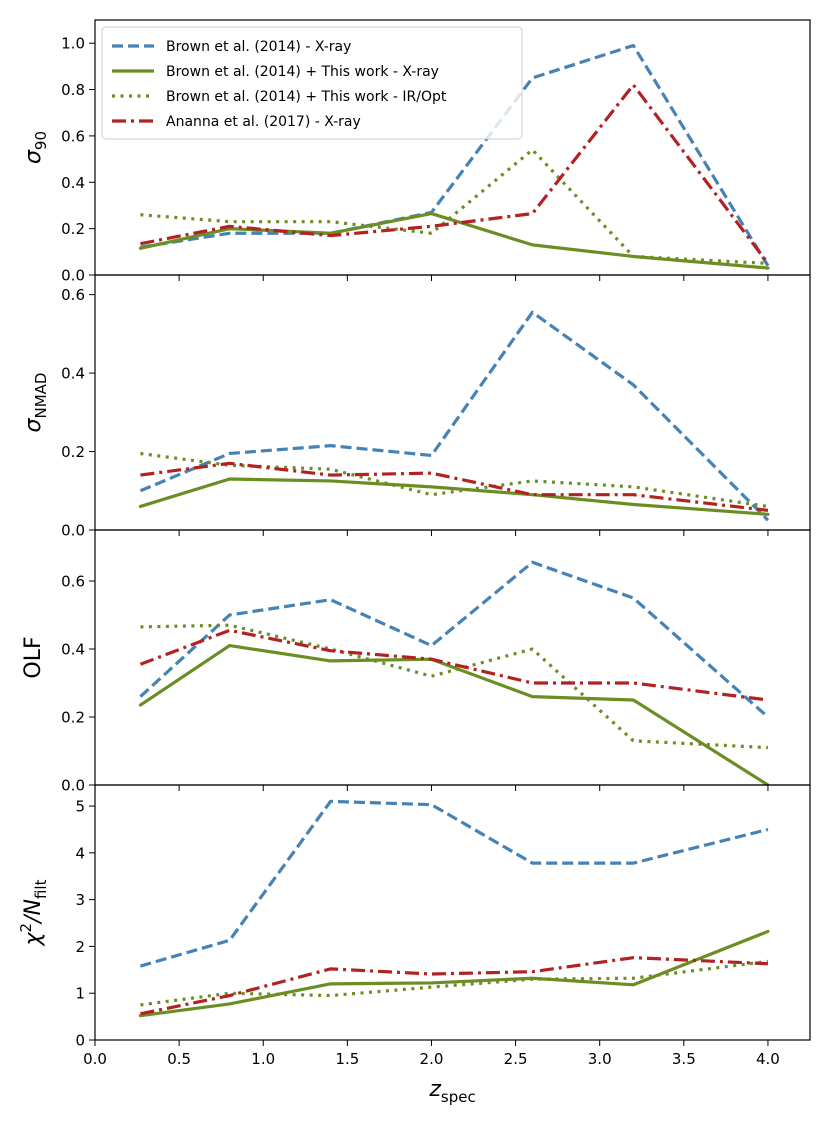 The height and width of the screenshot is (1121, 831). What do you see at coordinates (263, 1059) in the screenshot?
I see `x-tick-label: 1.0` at bounding box center [263, 1059].